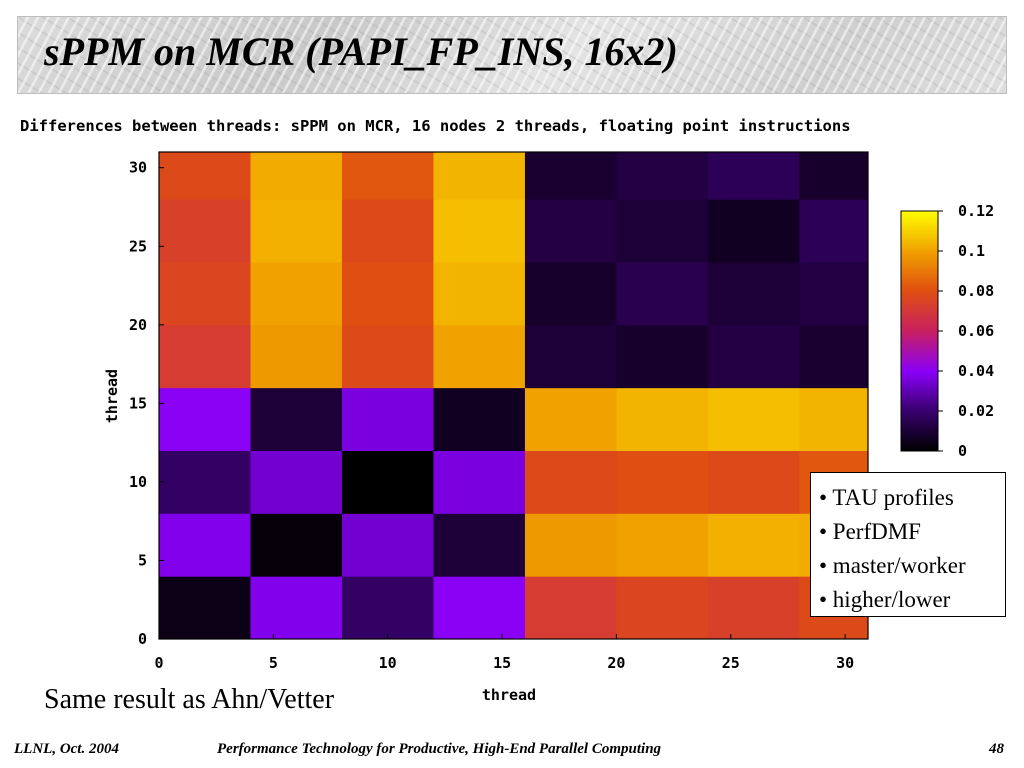  I want to click on colorbar-ticks: 0 0.02 0.04 0.06 0.08 0.1 0.12, so click(966, 331).